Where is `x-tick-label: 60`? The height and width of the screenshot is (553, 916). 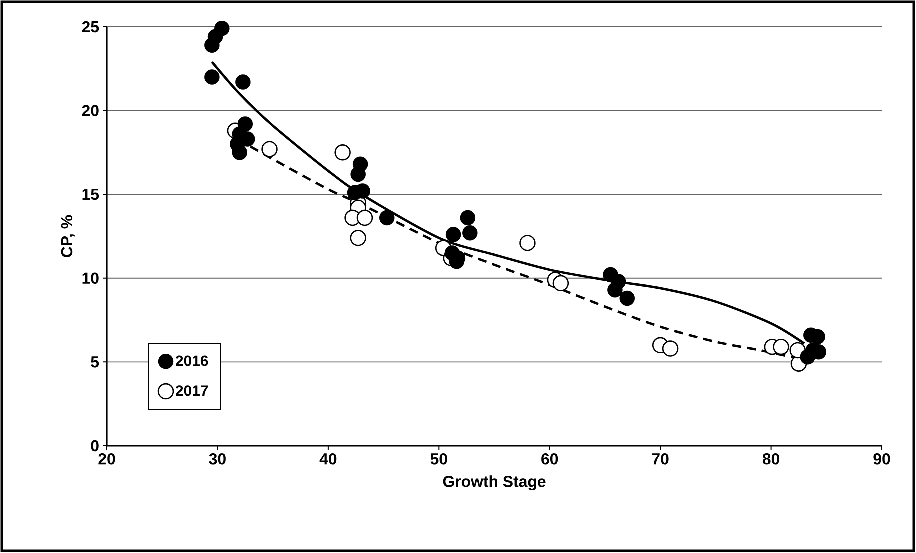 x-tick-label: 60 is located at coordinates (550, 459).